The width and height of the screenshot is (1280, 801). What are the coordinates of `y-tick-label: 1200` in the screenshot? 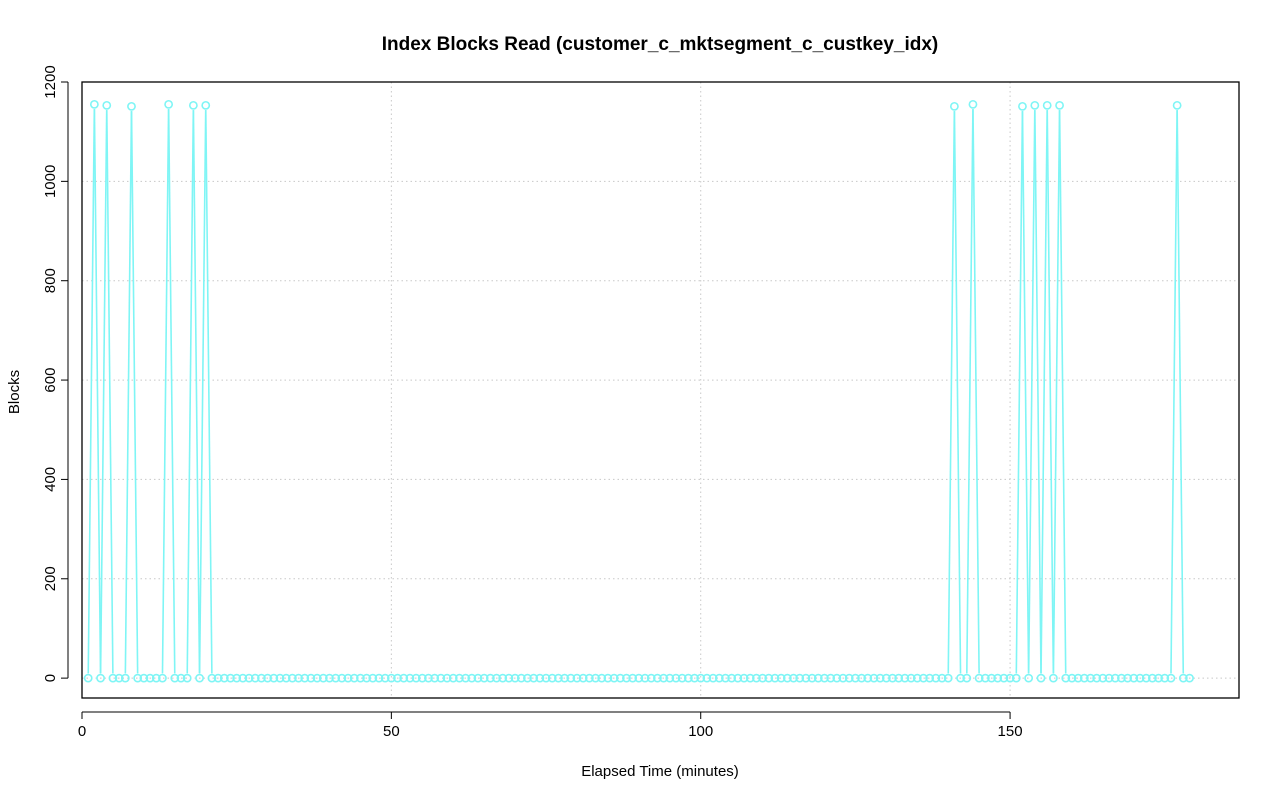 It's located at (50, 81).